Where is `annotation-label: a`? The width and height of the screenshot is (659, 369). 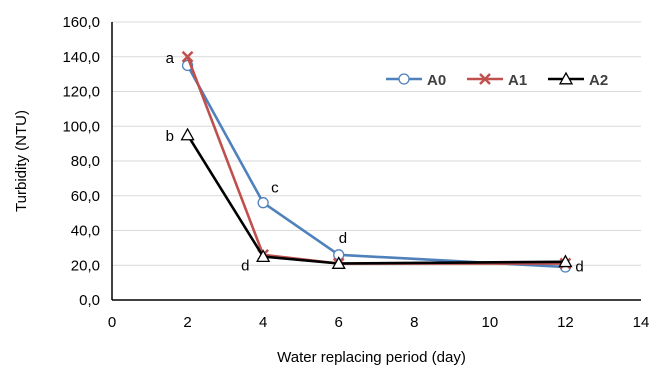 annotation-label: a is located at coordinates (170, 58).